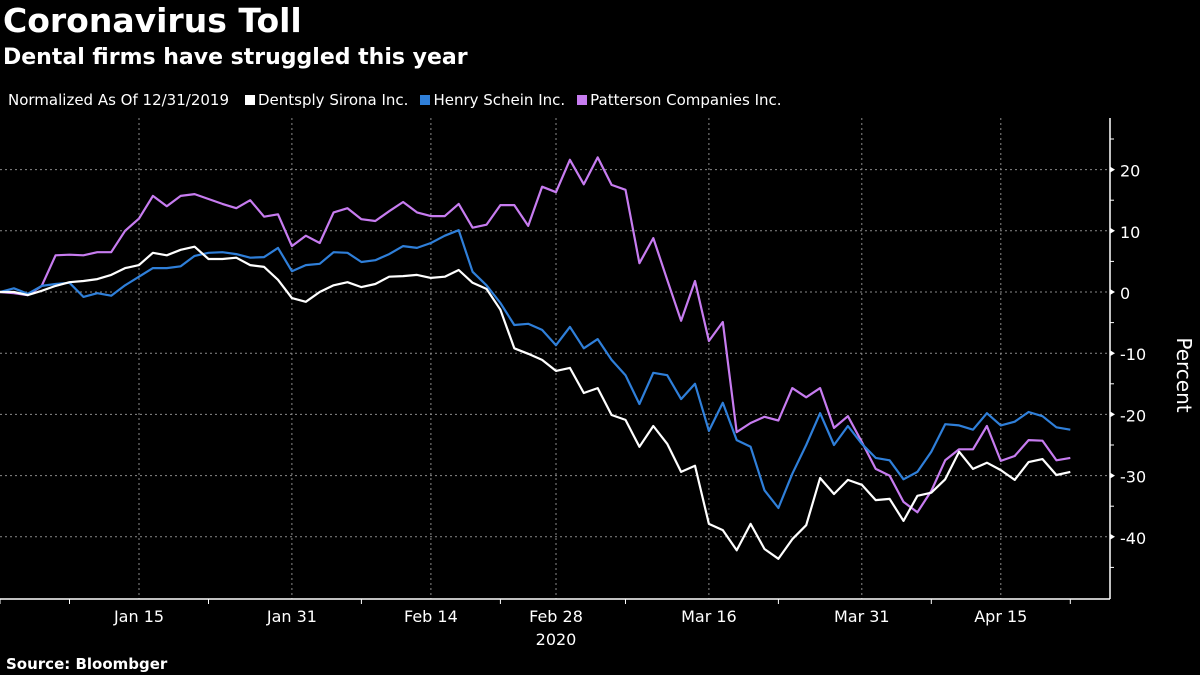  I want to click on source-note: Source: Bloombger, so click(87, 664).